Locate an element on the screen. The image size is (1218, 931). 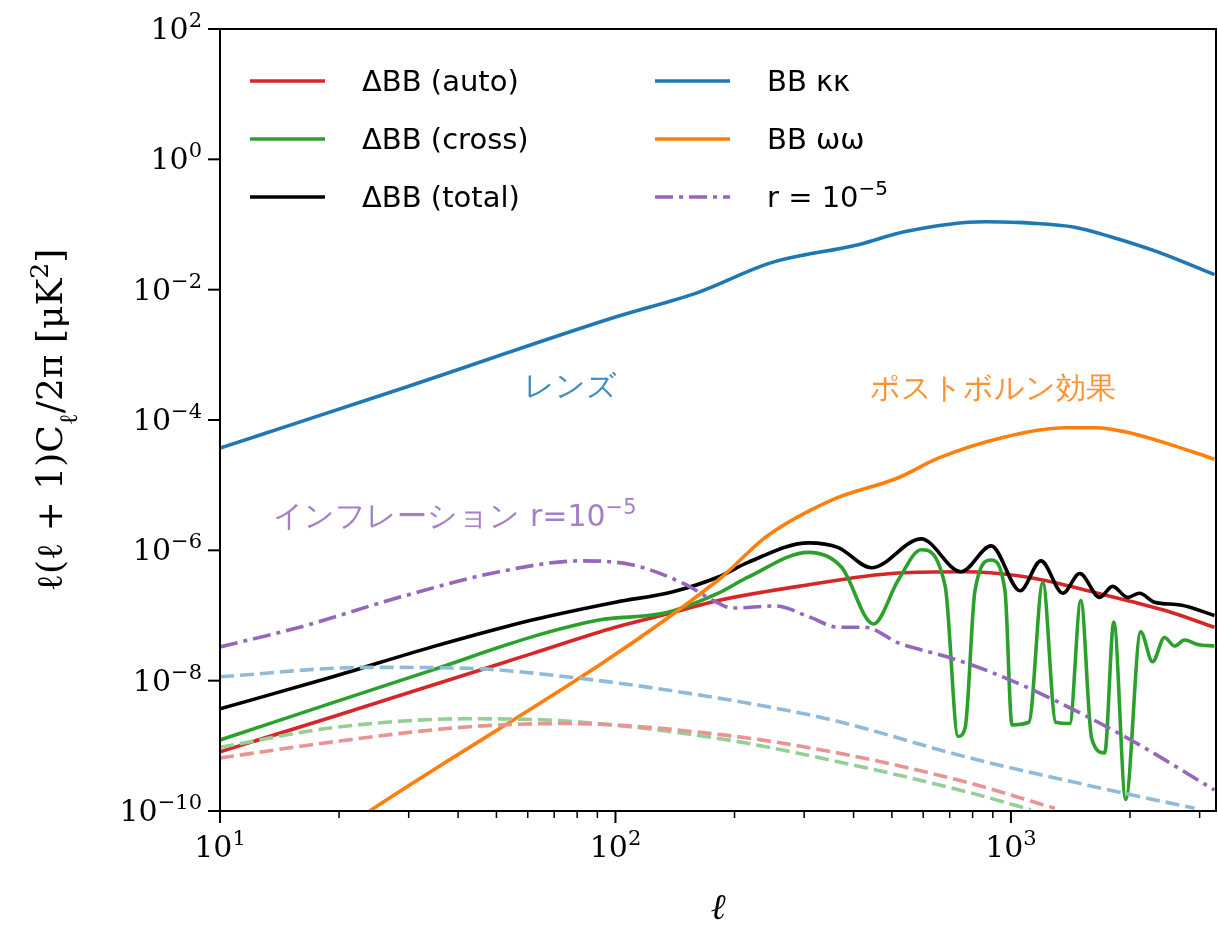
annotation: ポストボルン効果 is located at coordinates (993, 387).